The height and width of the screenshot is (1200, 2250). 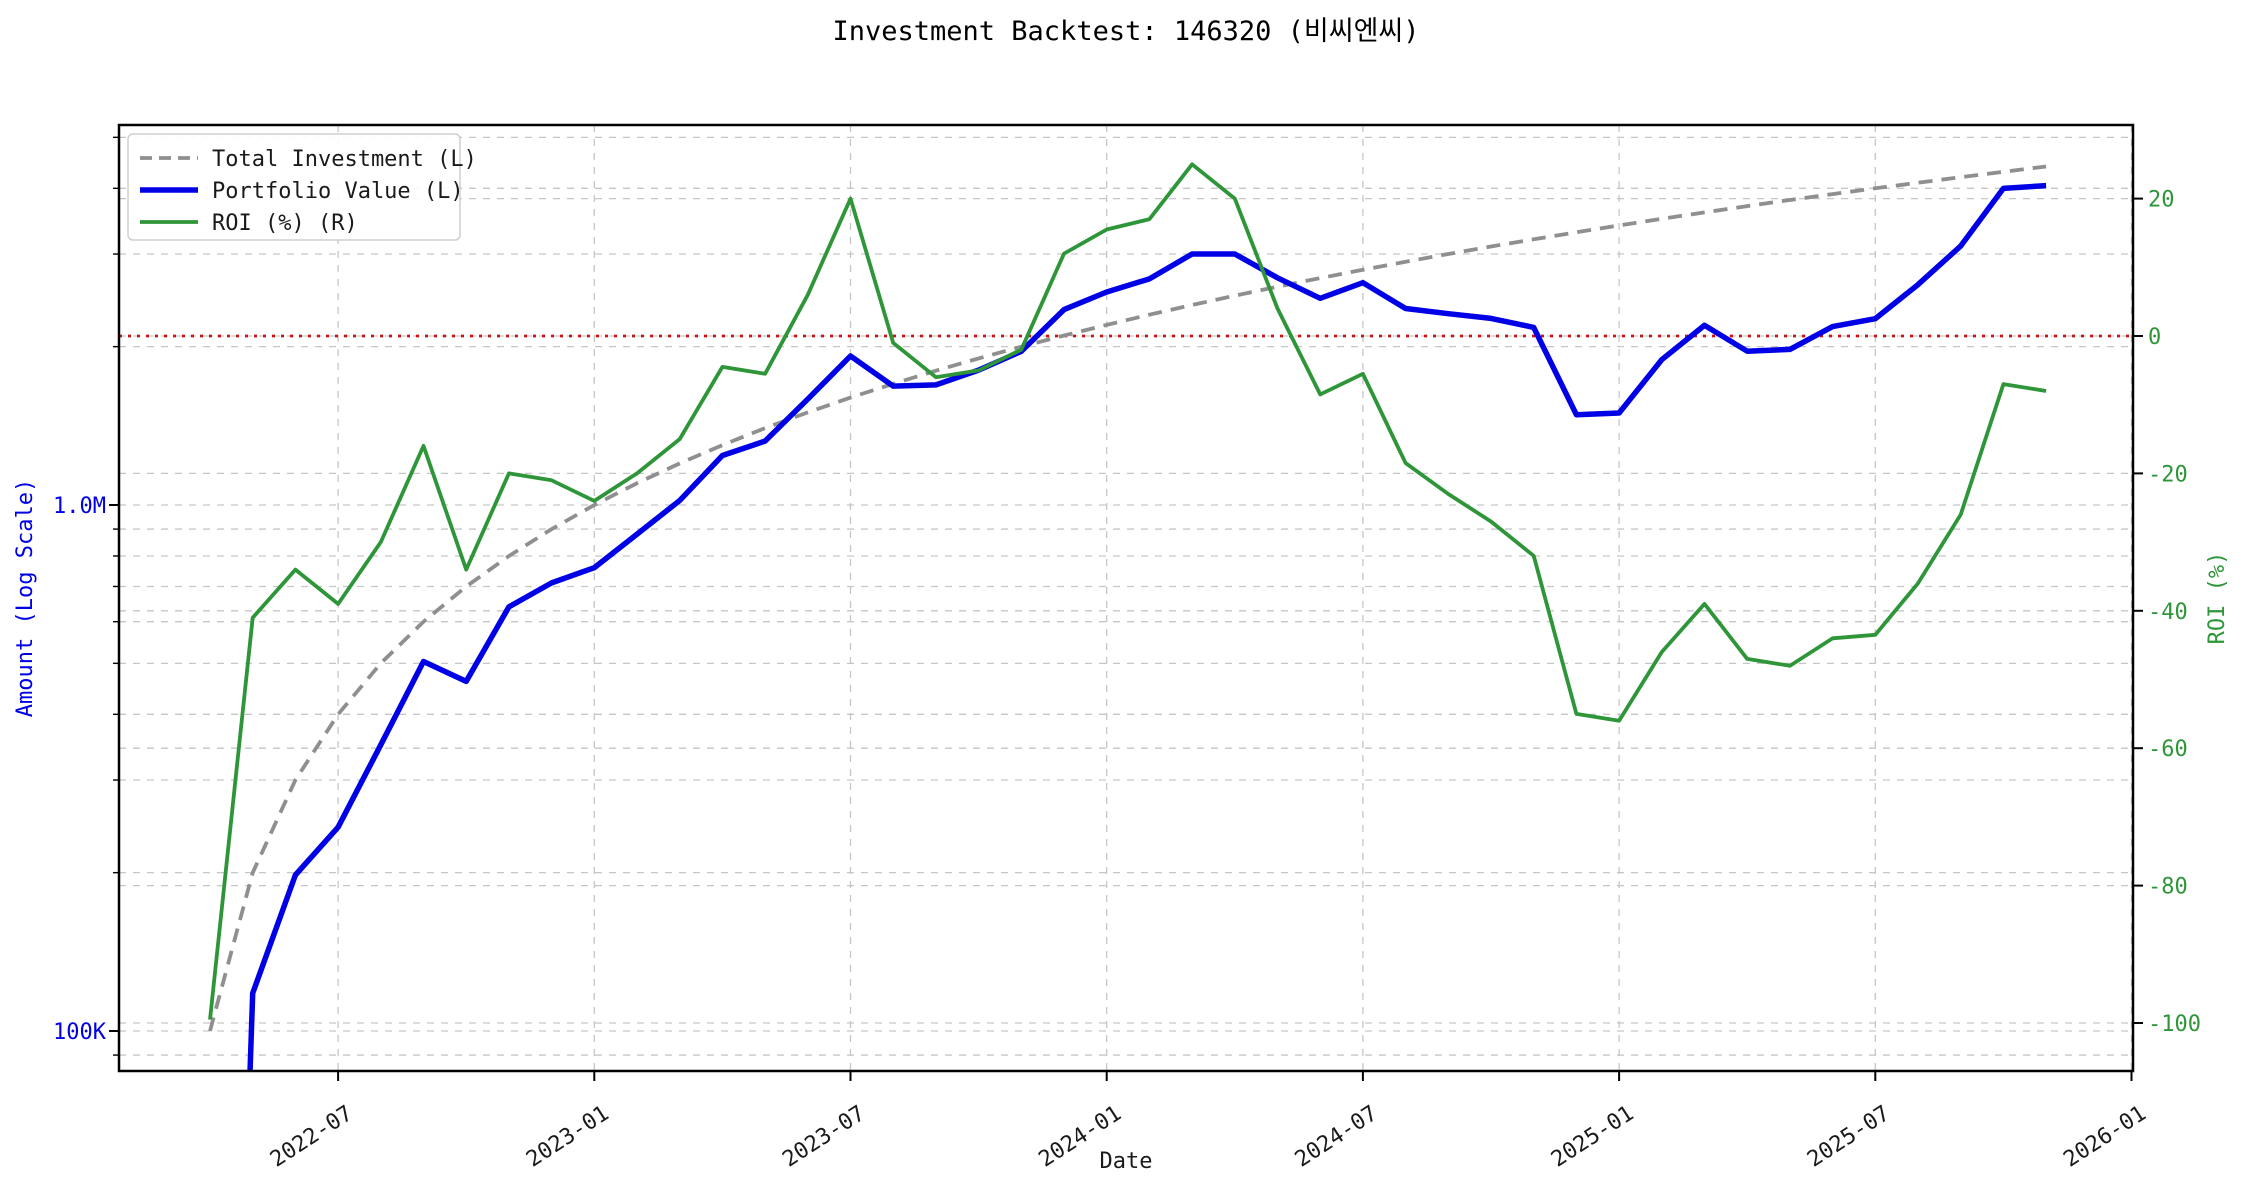 I want to click on x-axis-label: Date, so click(x=1126, y=1161).